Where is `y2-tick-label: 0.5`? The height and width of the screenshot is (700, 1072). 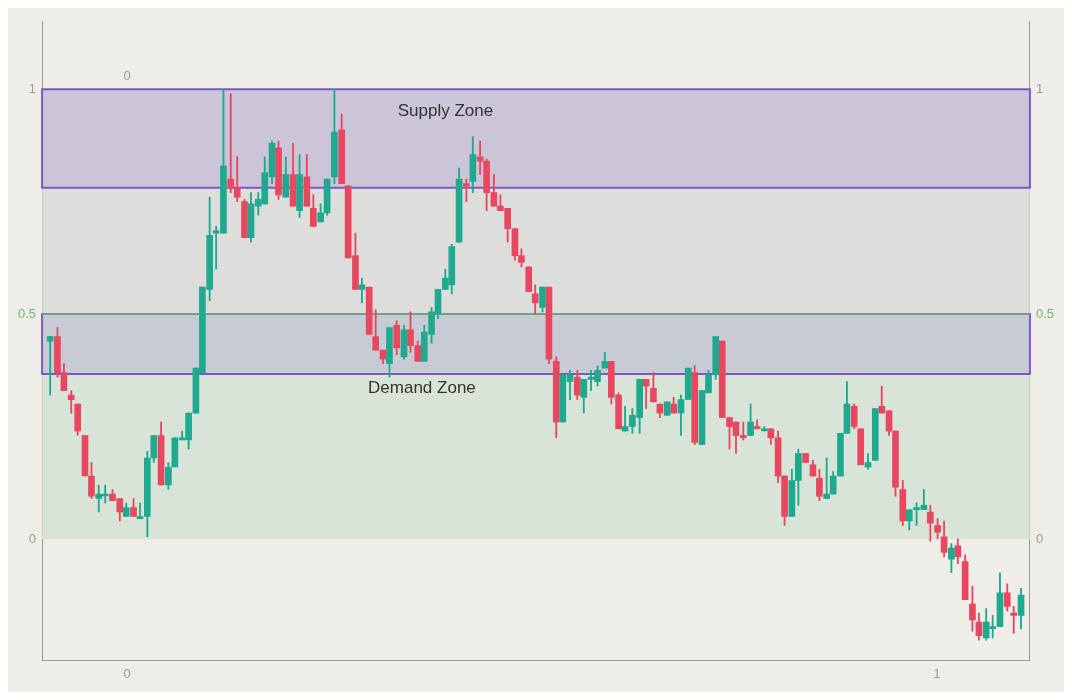
y2-tick-label: 0.5 is located at coordinates (1045, 313).